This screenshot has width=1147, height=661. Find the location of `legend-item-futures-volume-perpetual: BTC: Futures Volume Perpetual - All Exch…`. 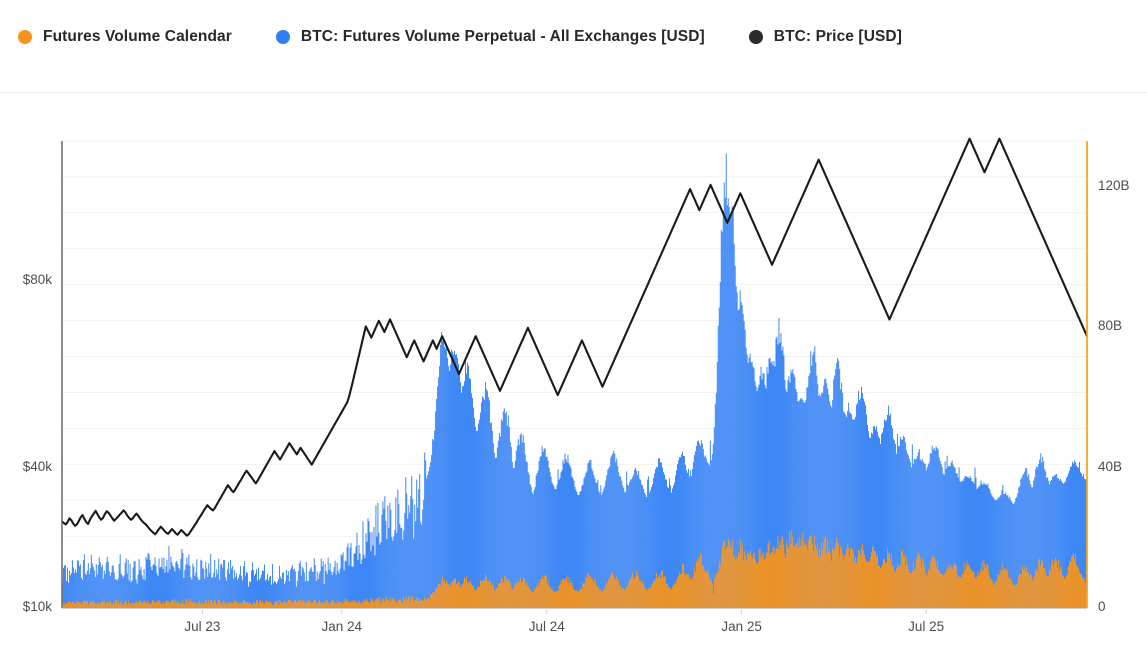

legend-item-futures-volume-perpetual: BTC: Futures Volume Perpetual - All Exch… is located at coordinates (490, 37).